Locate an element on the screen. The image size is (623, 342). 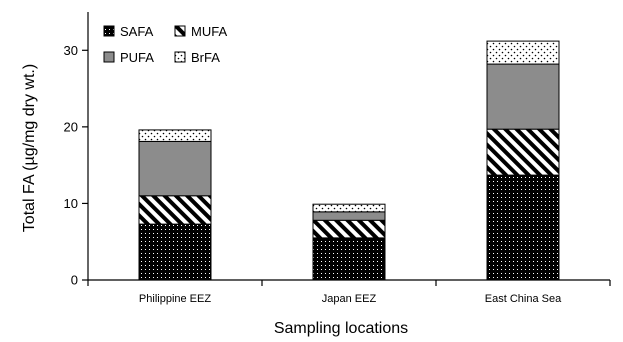
bar-philippine-eez-pufa is located at coordinates (175, 168).